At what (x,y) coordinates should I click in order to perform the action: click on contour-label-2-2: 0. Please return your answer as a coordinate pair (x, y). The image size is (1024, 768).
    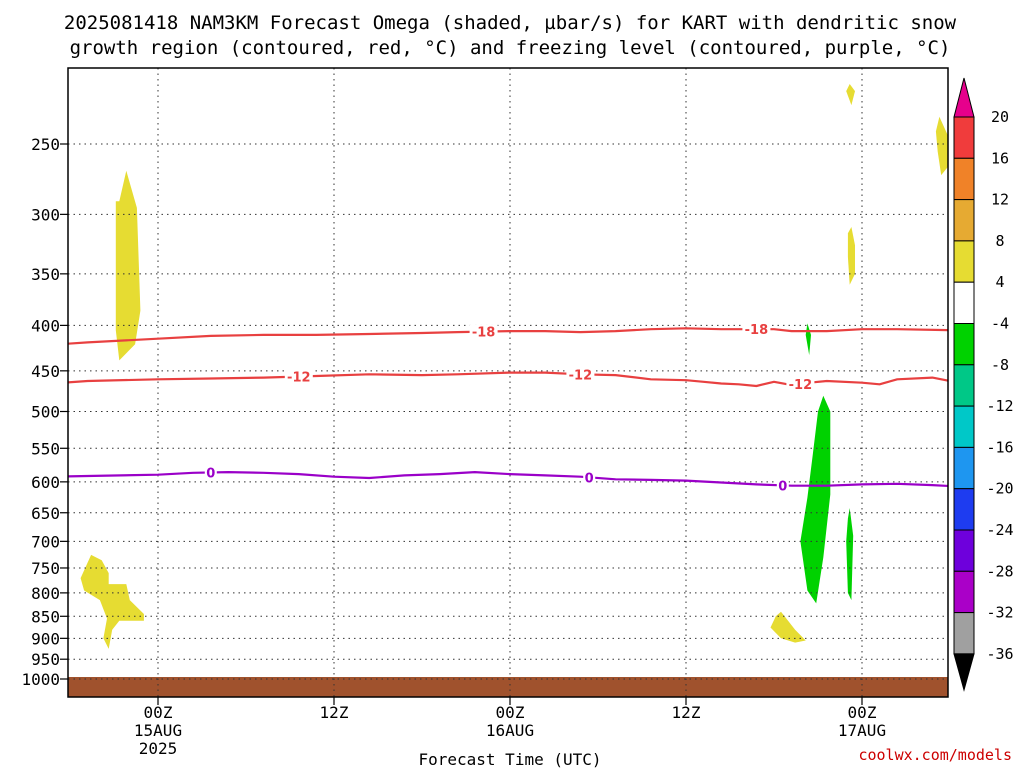
    Looking at the image, I should click on (782, 486).